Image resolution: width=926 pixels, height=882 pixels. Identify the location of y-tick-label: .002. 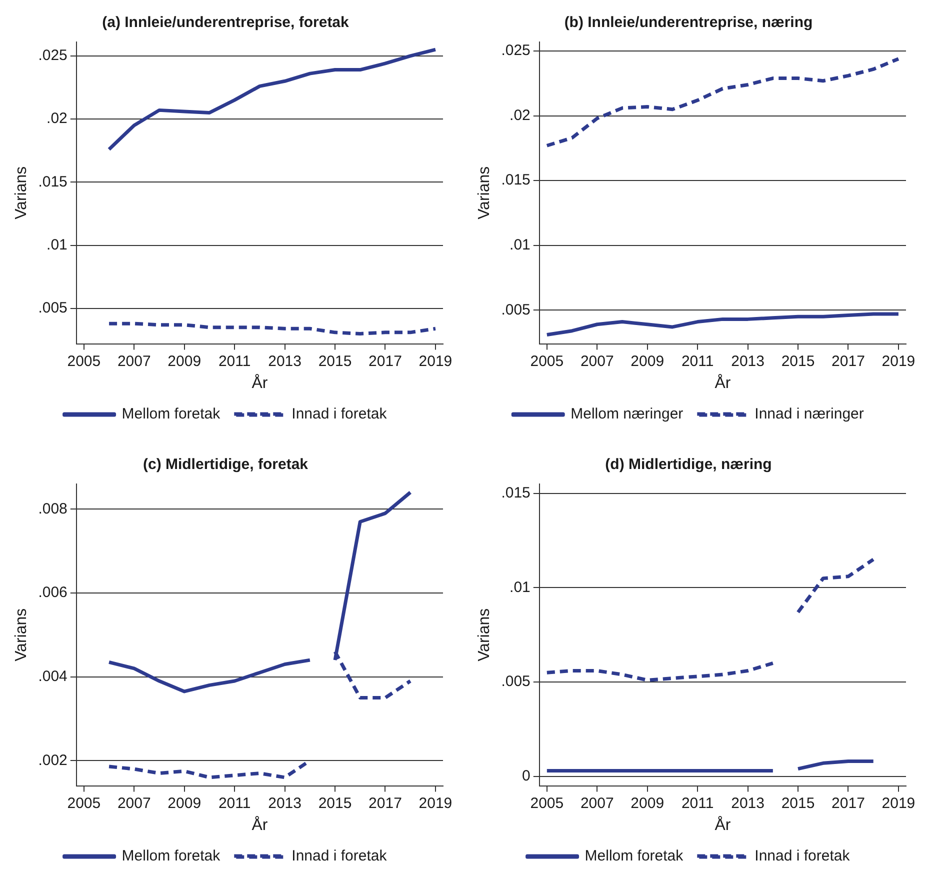
(53, 760).